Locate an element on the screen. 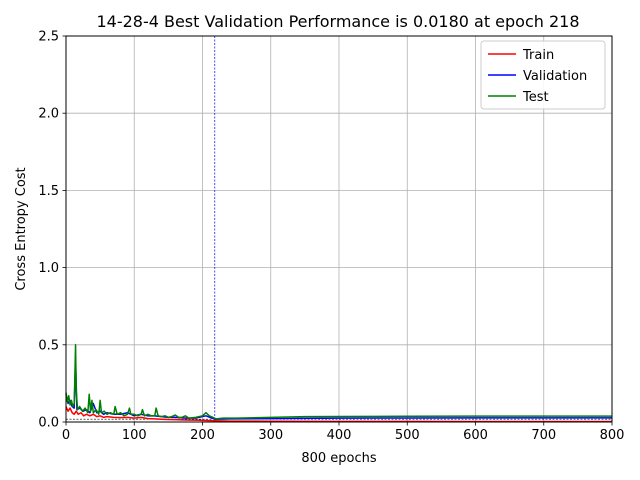 Image resolution: width=640 pixels, height=480 pixels. series-line-test is located at coordinates (338, 382).